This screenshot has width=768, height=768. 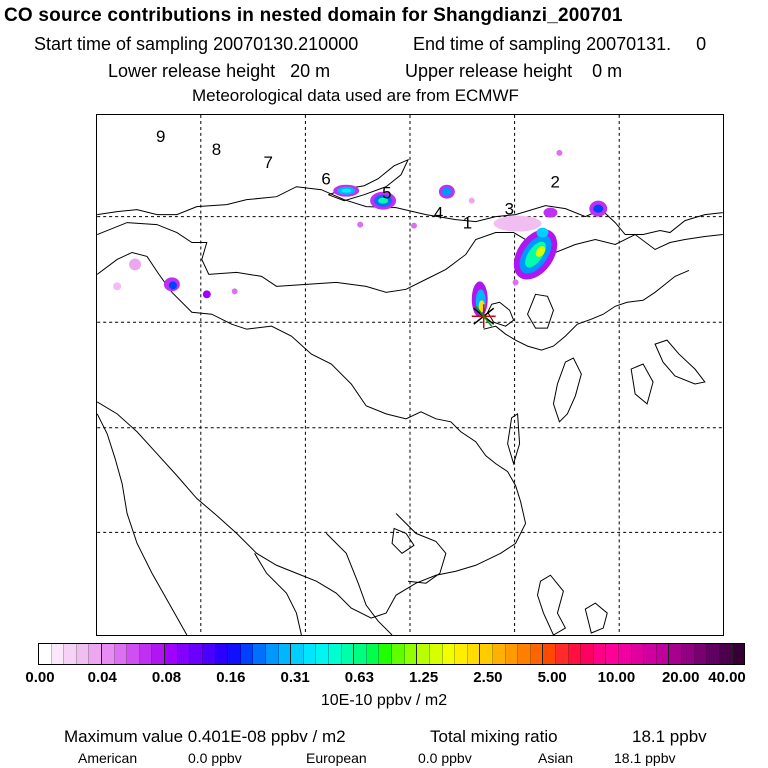 I want to click on colorbar, so click(x=391, y=654).